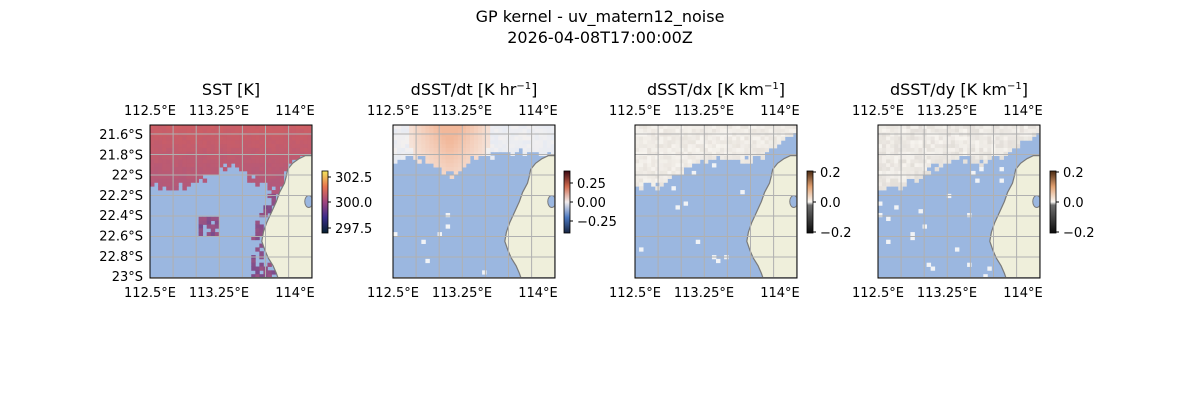  I want to click on map-frame, so click(231, 201).